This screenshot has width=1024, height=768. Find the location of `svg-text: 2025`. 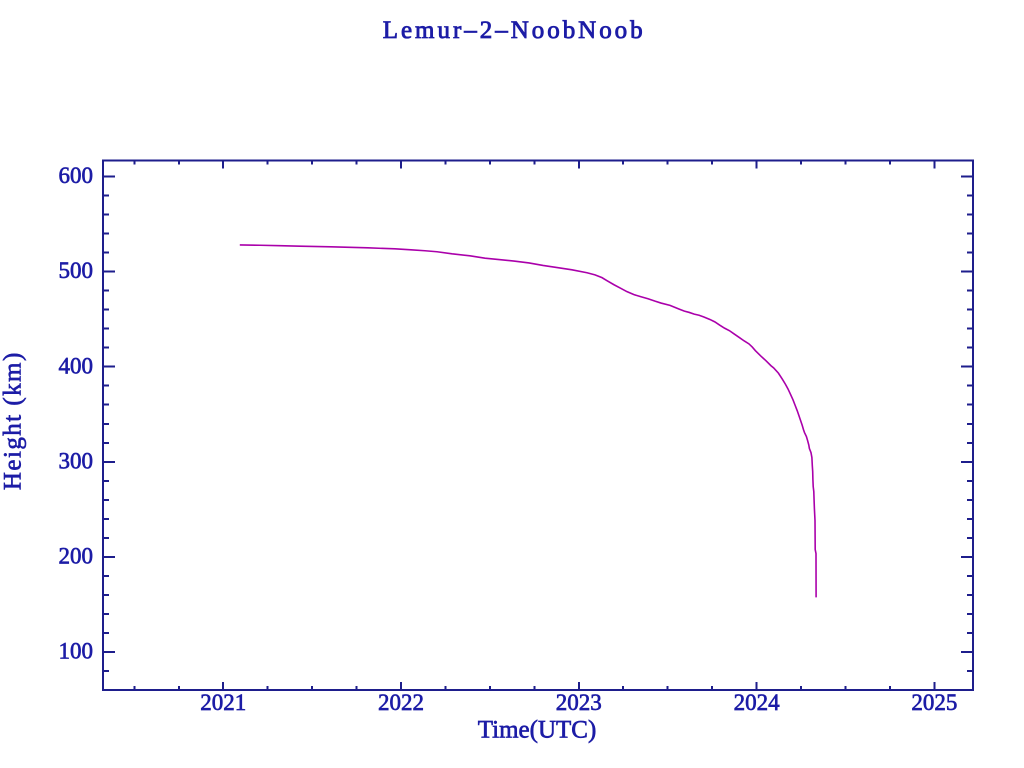

svg-text: 2025 is located at coordinates (934, 702).